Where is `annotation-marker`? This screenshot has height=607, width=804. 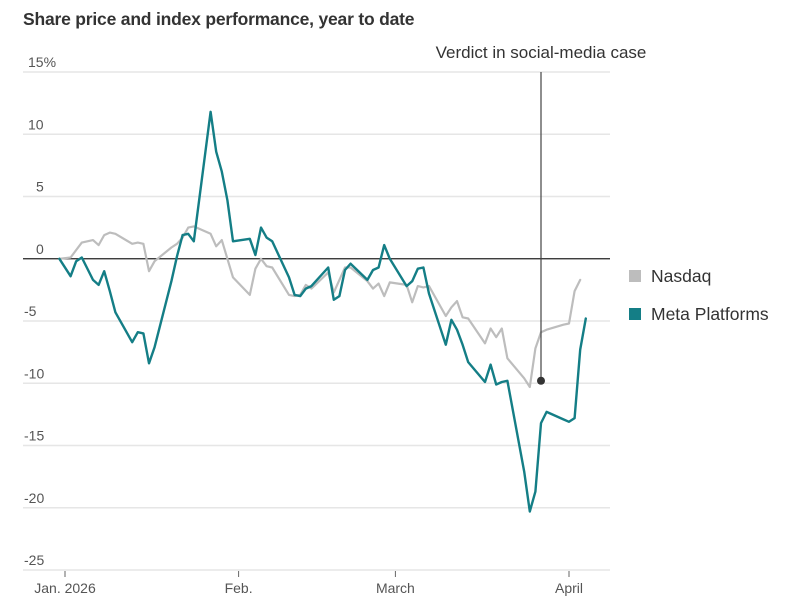
annotation-marker is located at coordinates (541, 380).